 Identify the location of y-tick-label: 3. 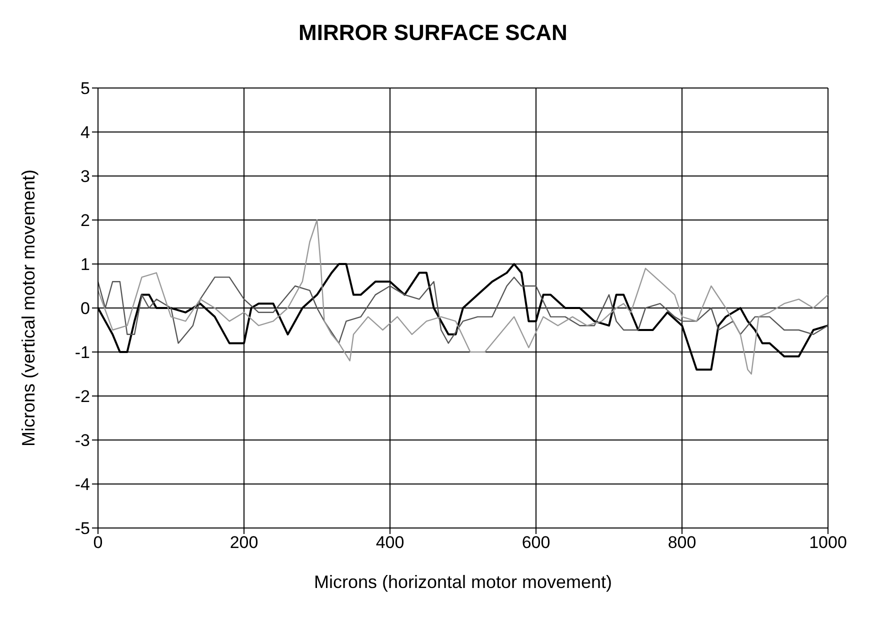
(85, 176).